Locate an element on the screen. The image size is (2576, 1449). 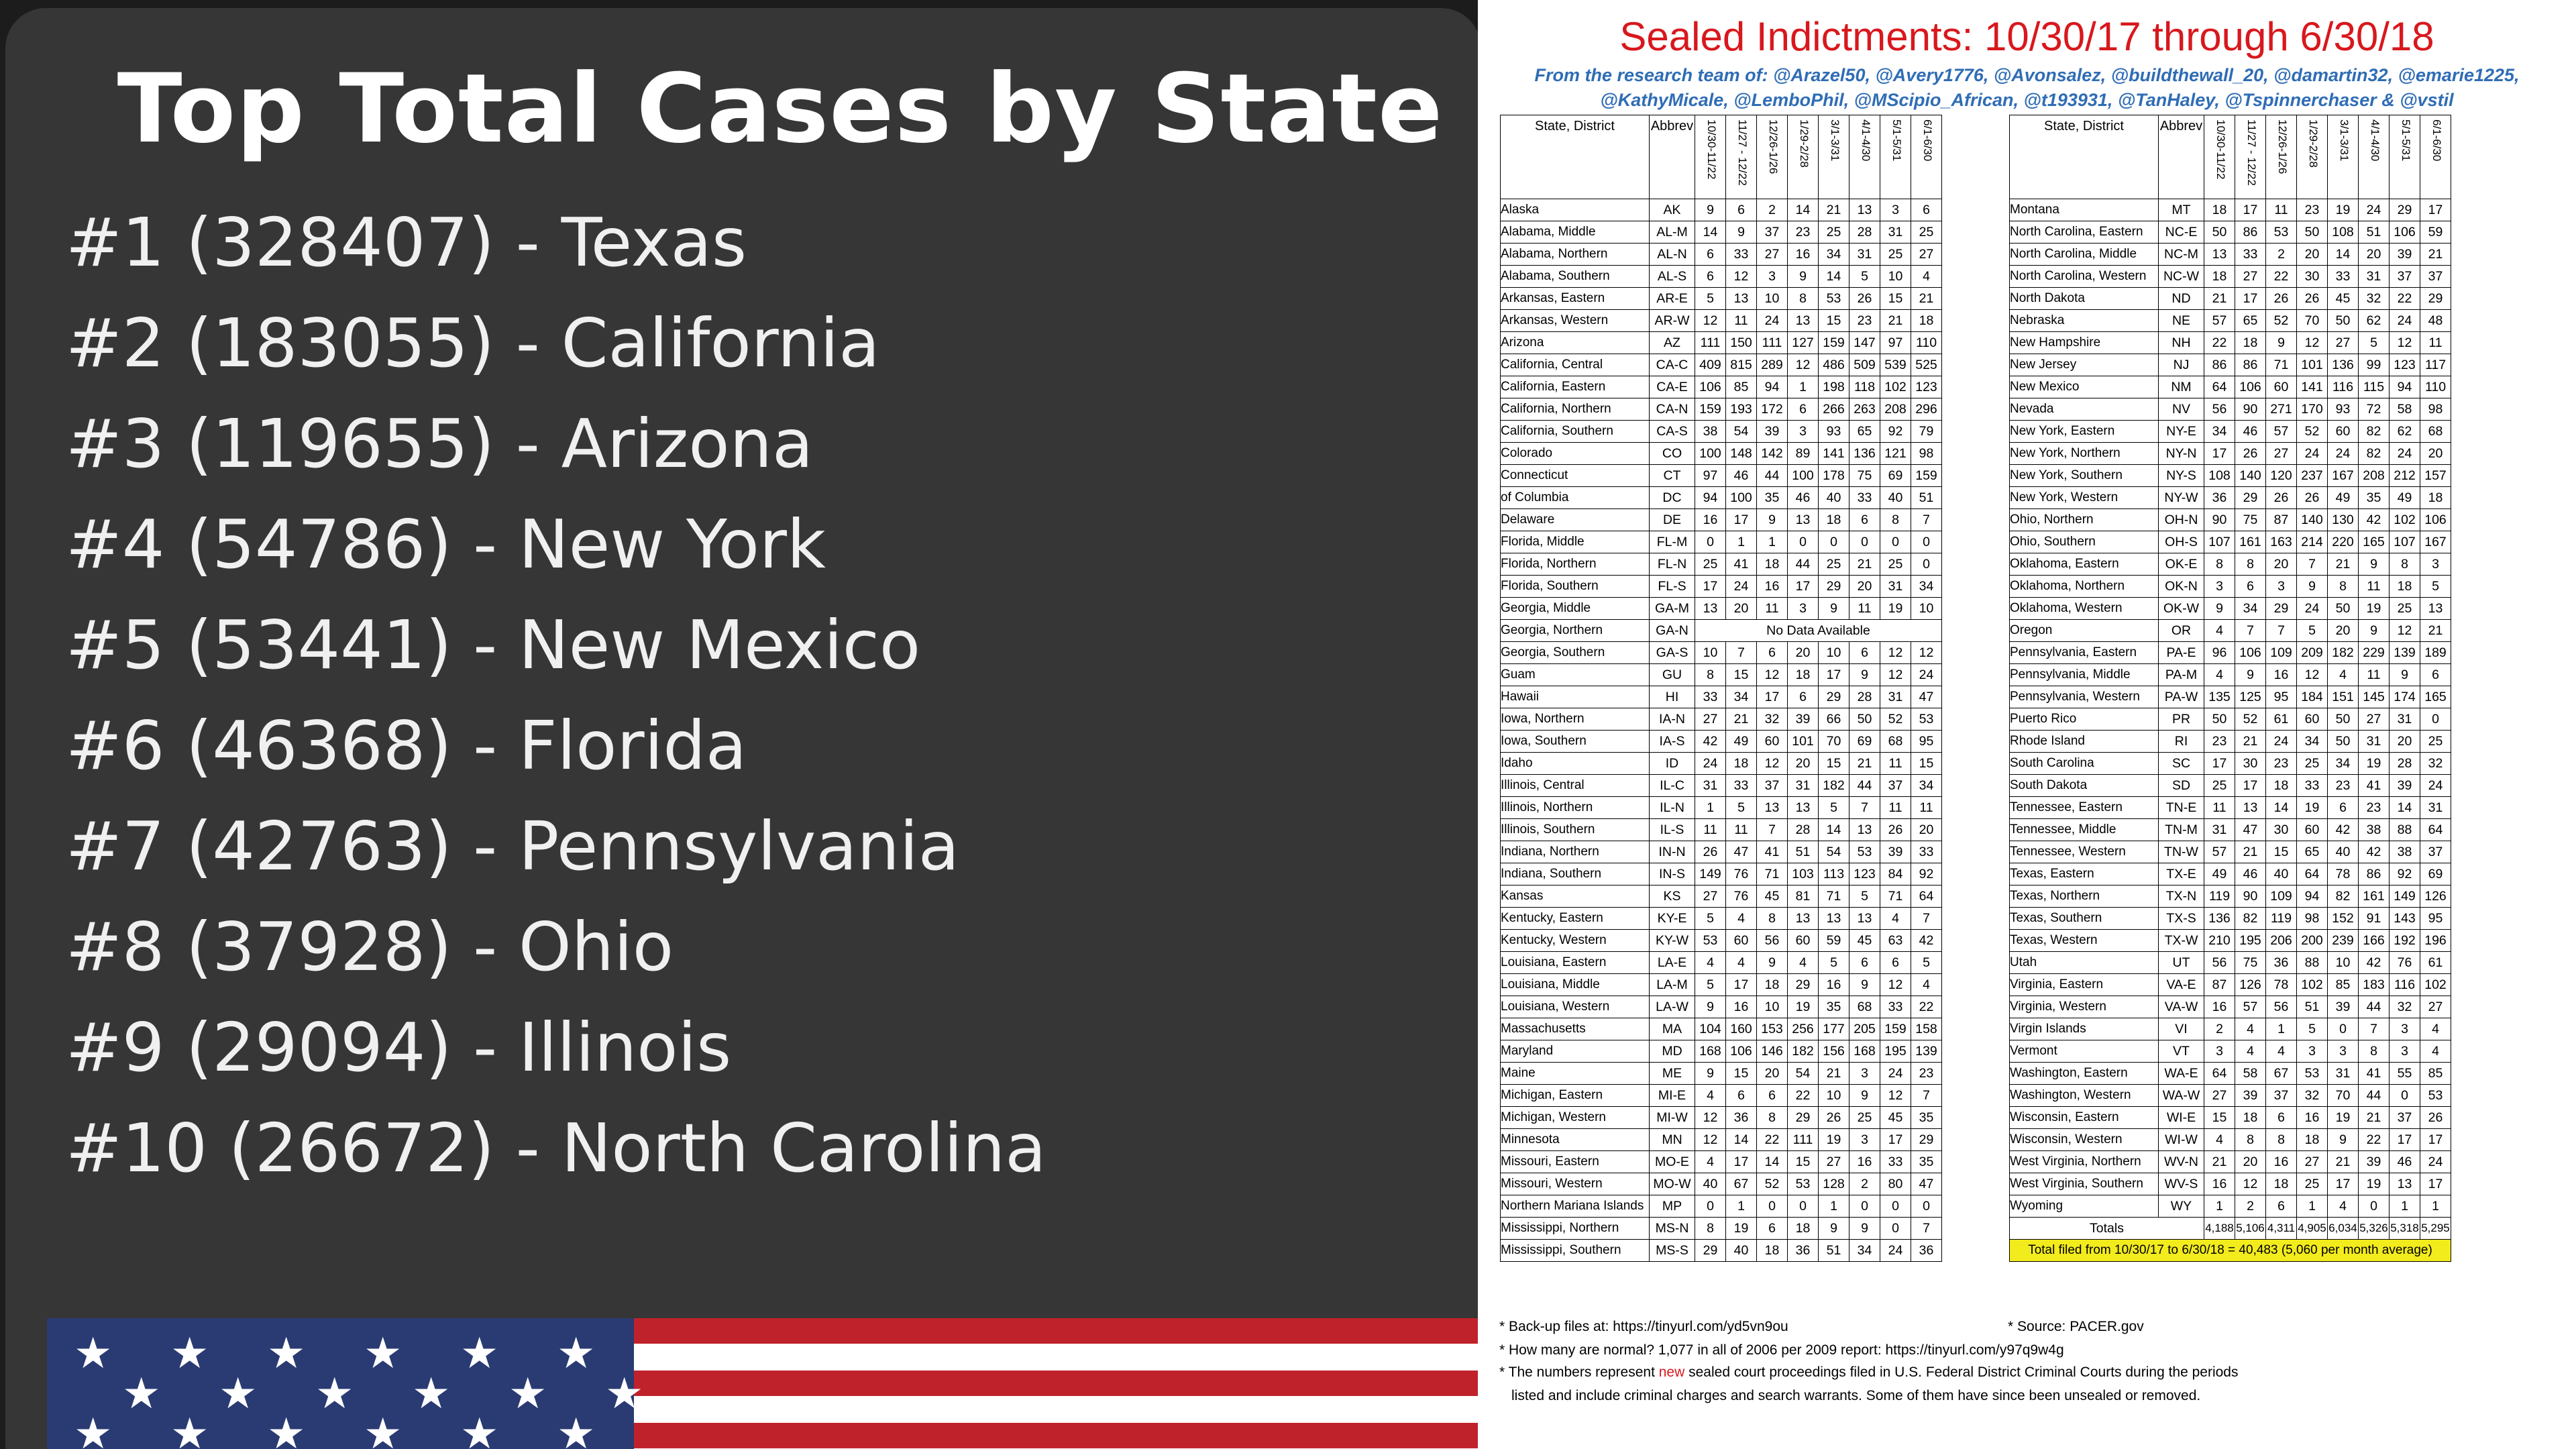
count-cell: 119 is located at coordinates (2219, 896).